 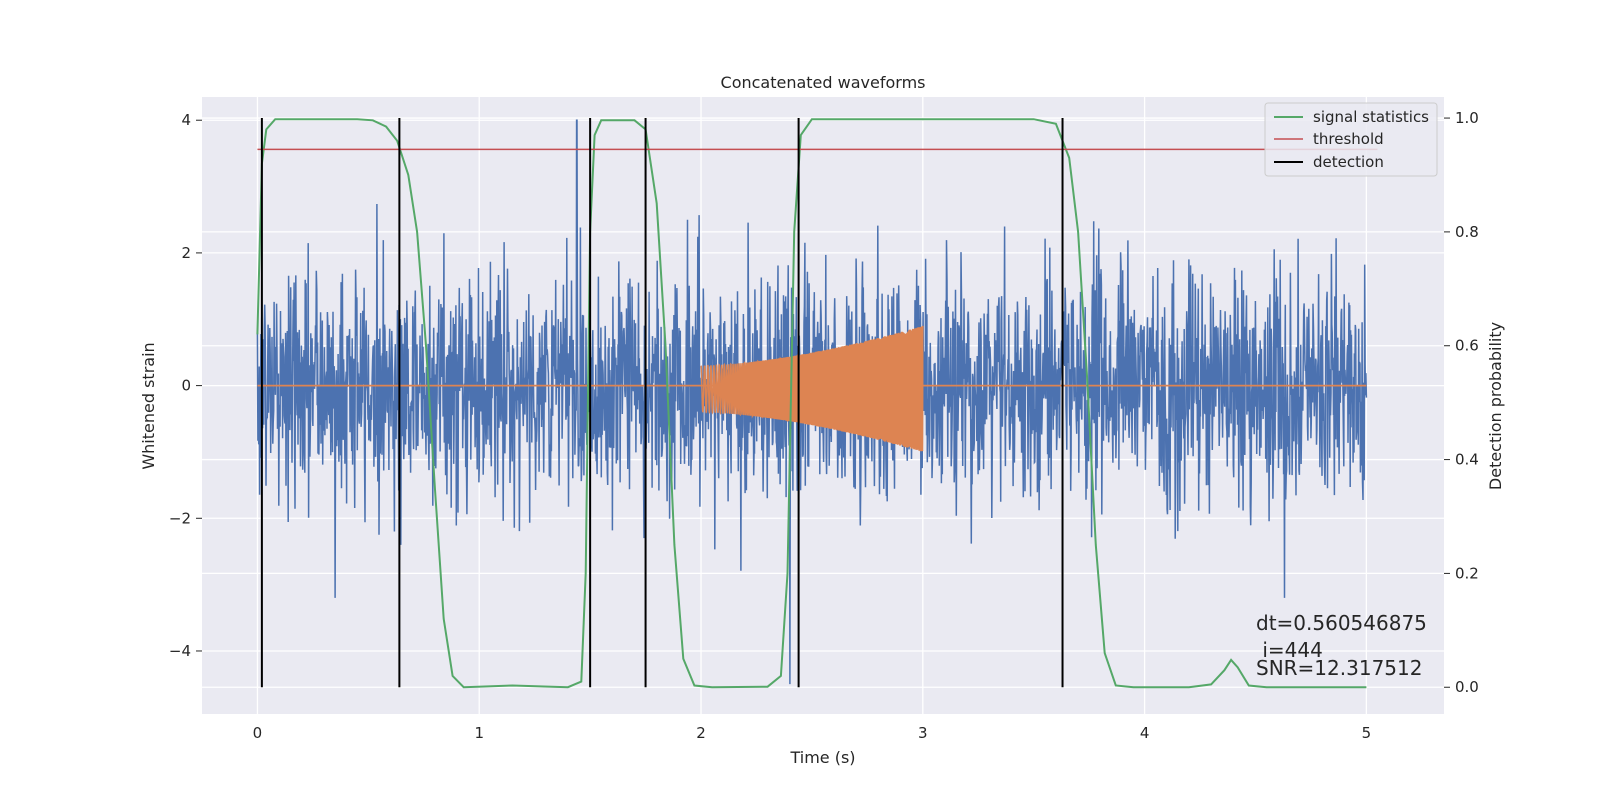 I want to click on y-right-tick-label: 0.2, so click(x=1467, y=573).